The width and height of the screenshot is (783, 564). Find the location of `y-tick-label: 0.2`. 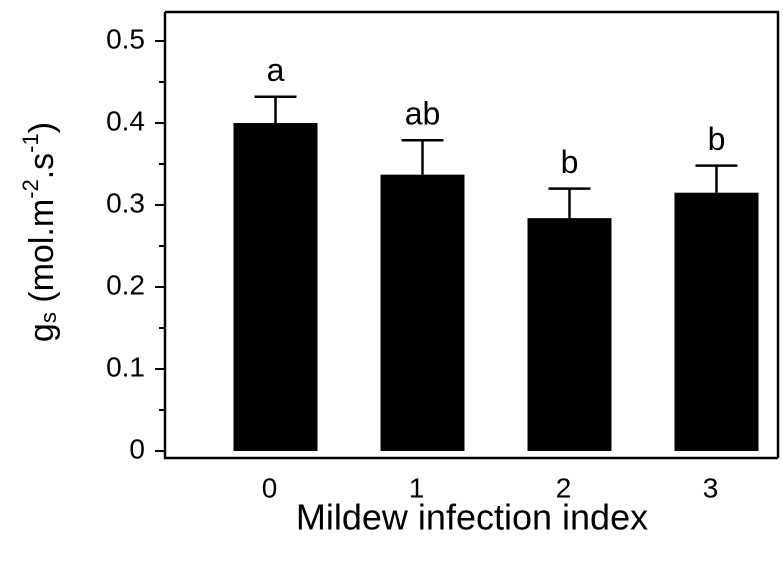

y-tick-label: 0.2 is located at coordinates (125, 284).